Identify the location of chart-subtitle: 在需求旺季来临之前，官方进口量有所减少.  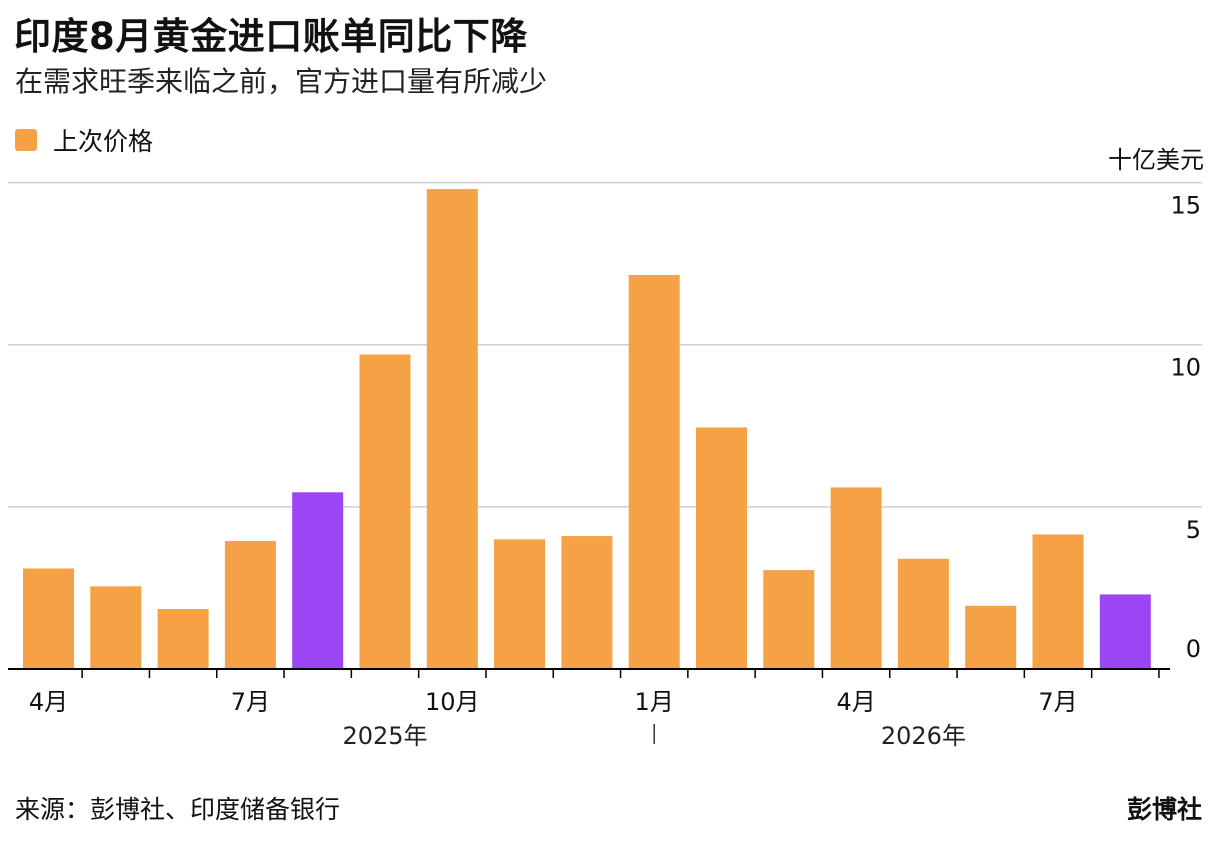
(281, 81).